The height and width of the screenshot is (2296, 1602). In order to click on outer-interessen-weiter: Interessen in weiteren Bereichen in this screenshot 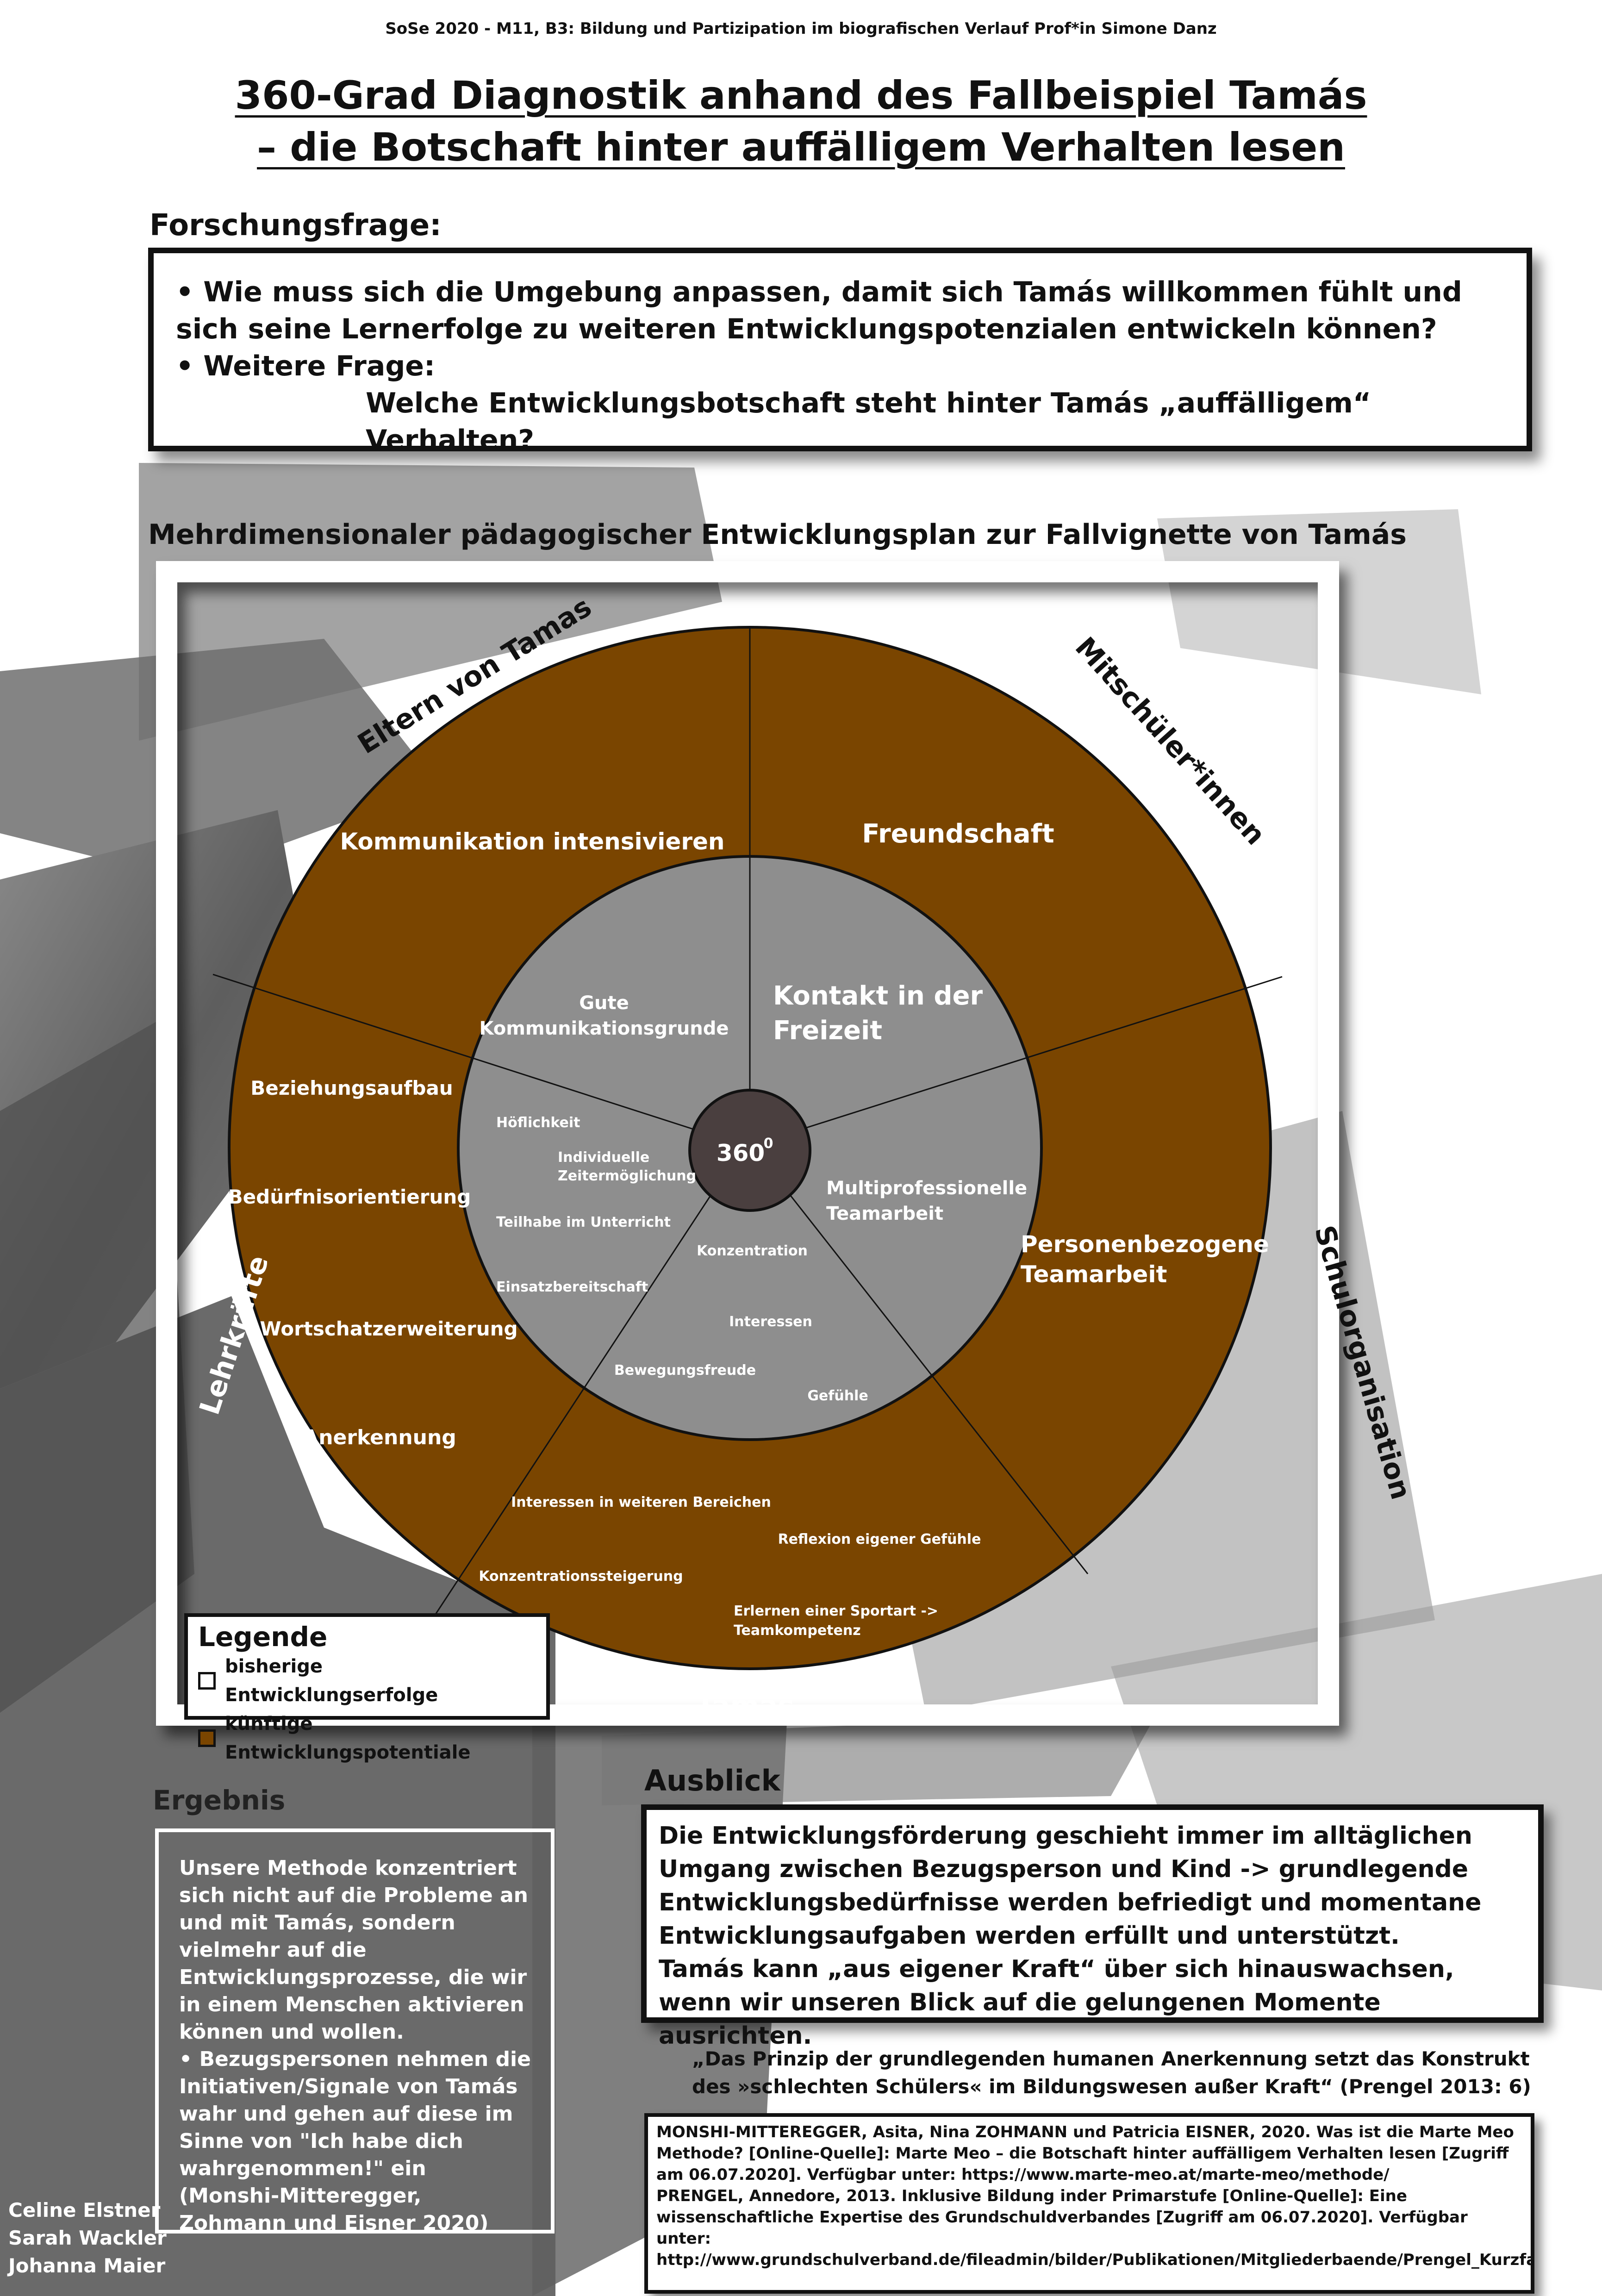, I will do `click(641, 1502)`.